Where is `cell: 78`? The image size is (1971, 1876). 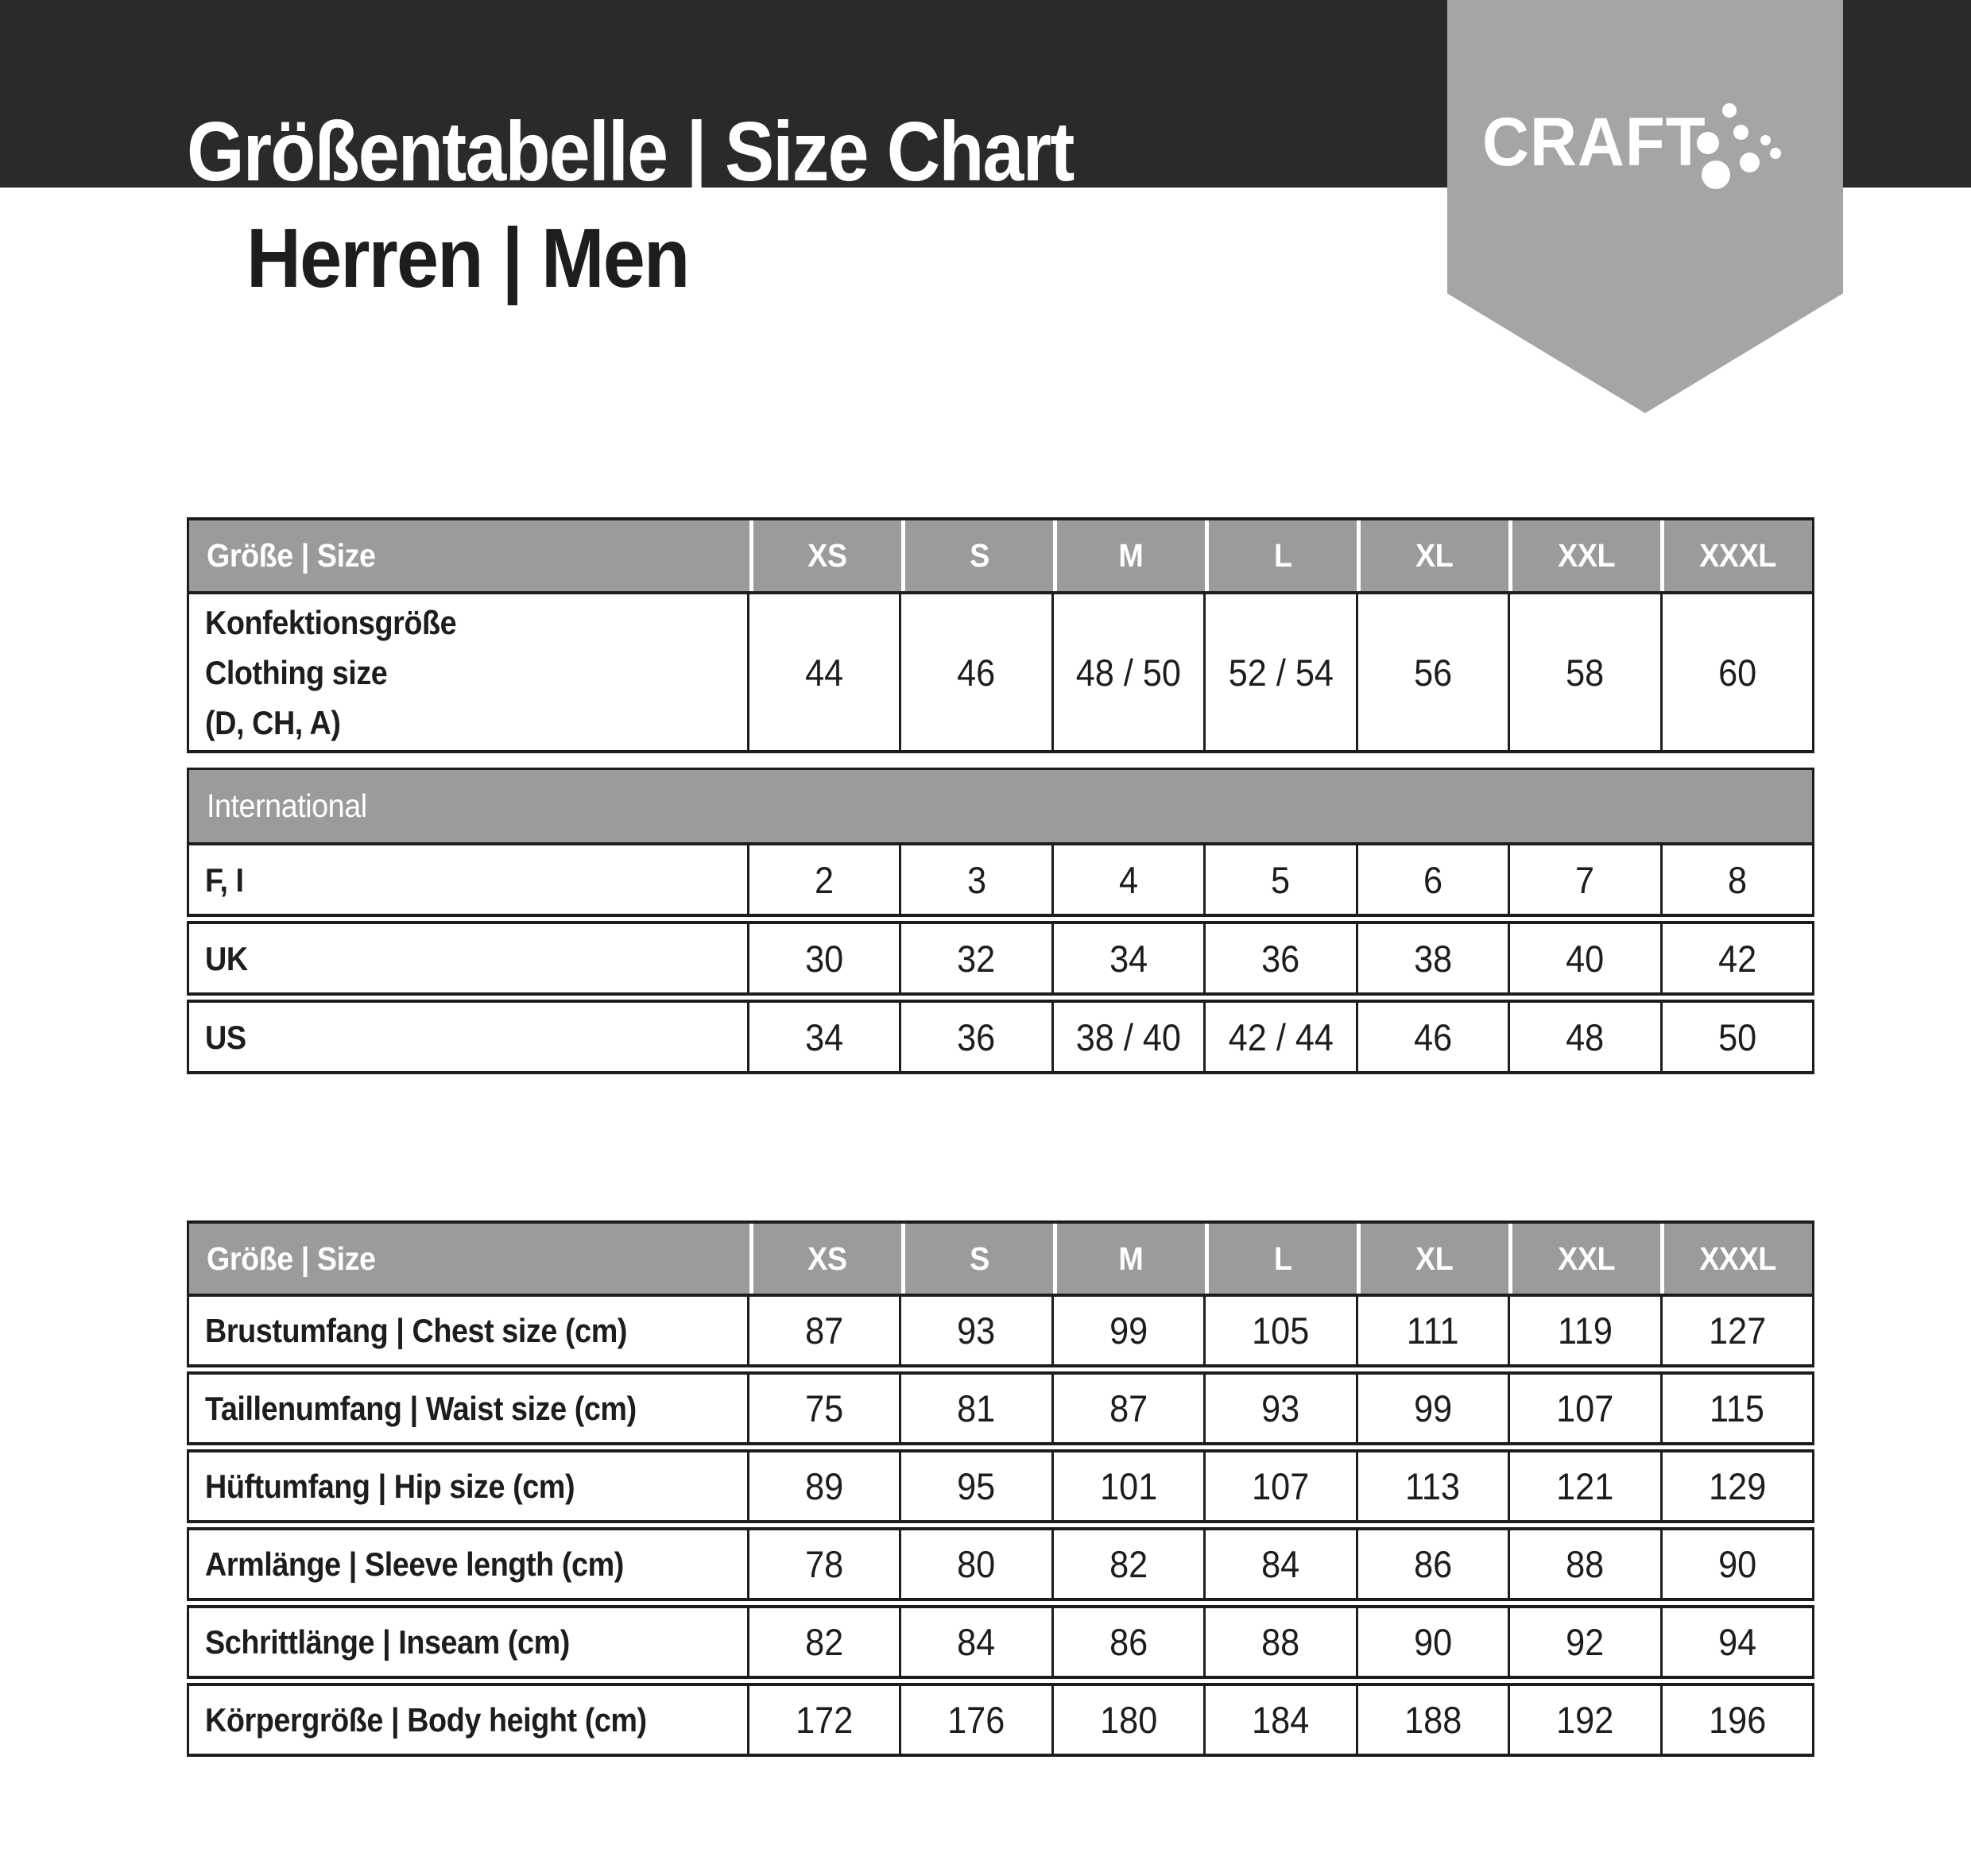 cell: 78 is located at coordinates (823, 1564).